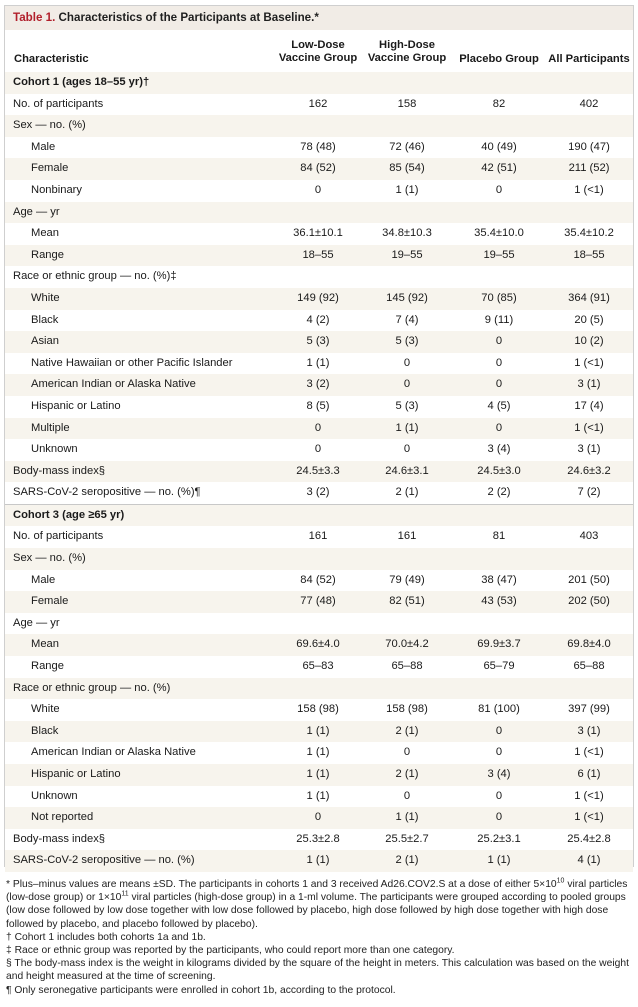  Describe the element at coordinates (589, 536) in the screenshot. I see `table-cell: 403` at that location.